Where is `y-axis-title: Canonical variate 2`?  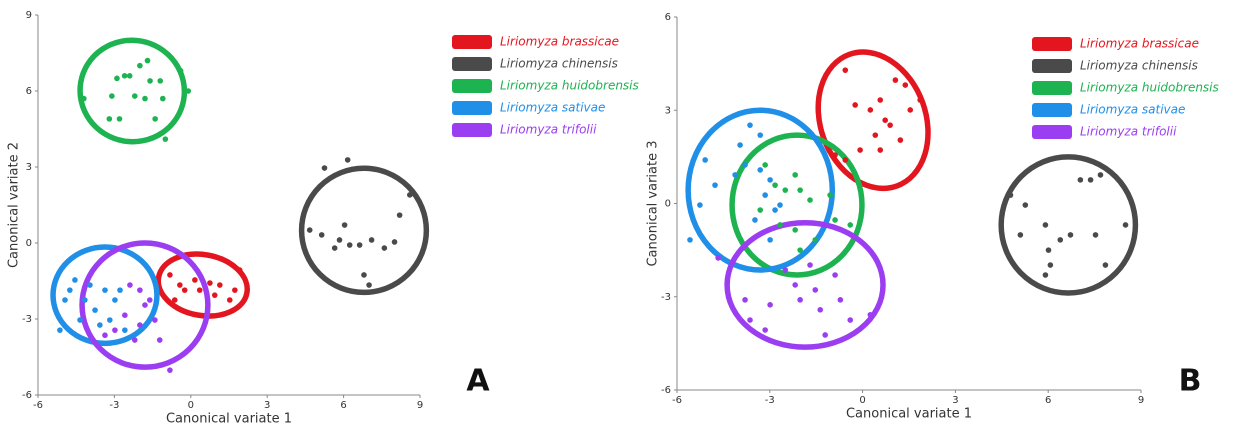
y-axis-title: Canonical variate 2 is located at coordinates (14, 205).